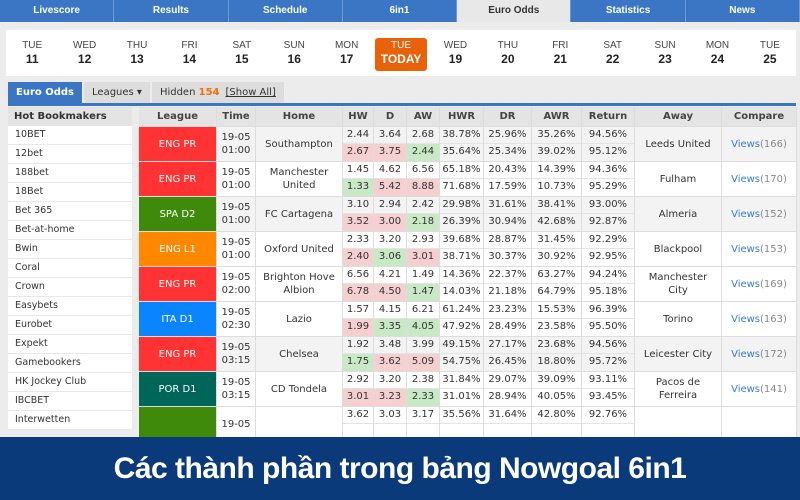 This screenshot has width=800, height=500. Describe the element at coordinates (70, 363) in the screenshot. I see `sidebar-item-bookmaker: Gamebookers` at that location.